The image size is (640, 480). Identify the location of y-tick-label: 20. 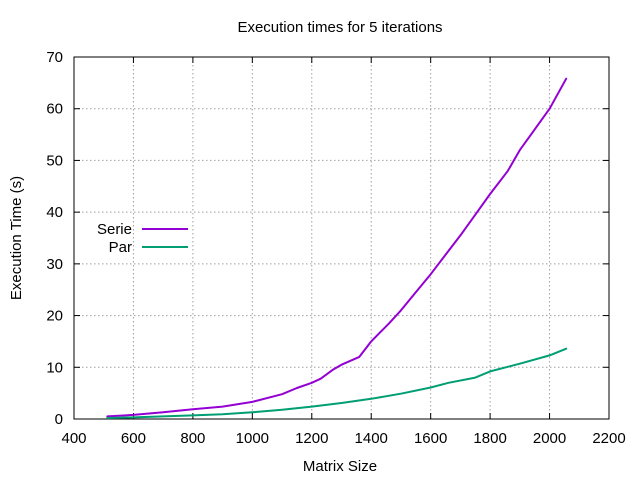
(54, 316).